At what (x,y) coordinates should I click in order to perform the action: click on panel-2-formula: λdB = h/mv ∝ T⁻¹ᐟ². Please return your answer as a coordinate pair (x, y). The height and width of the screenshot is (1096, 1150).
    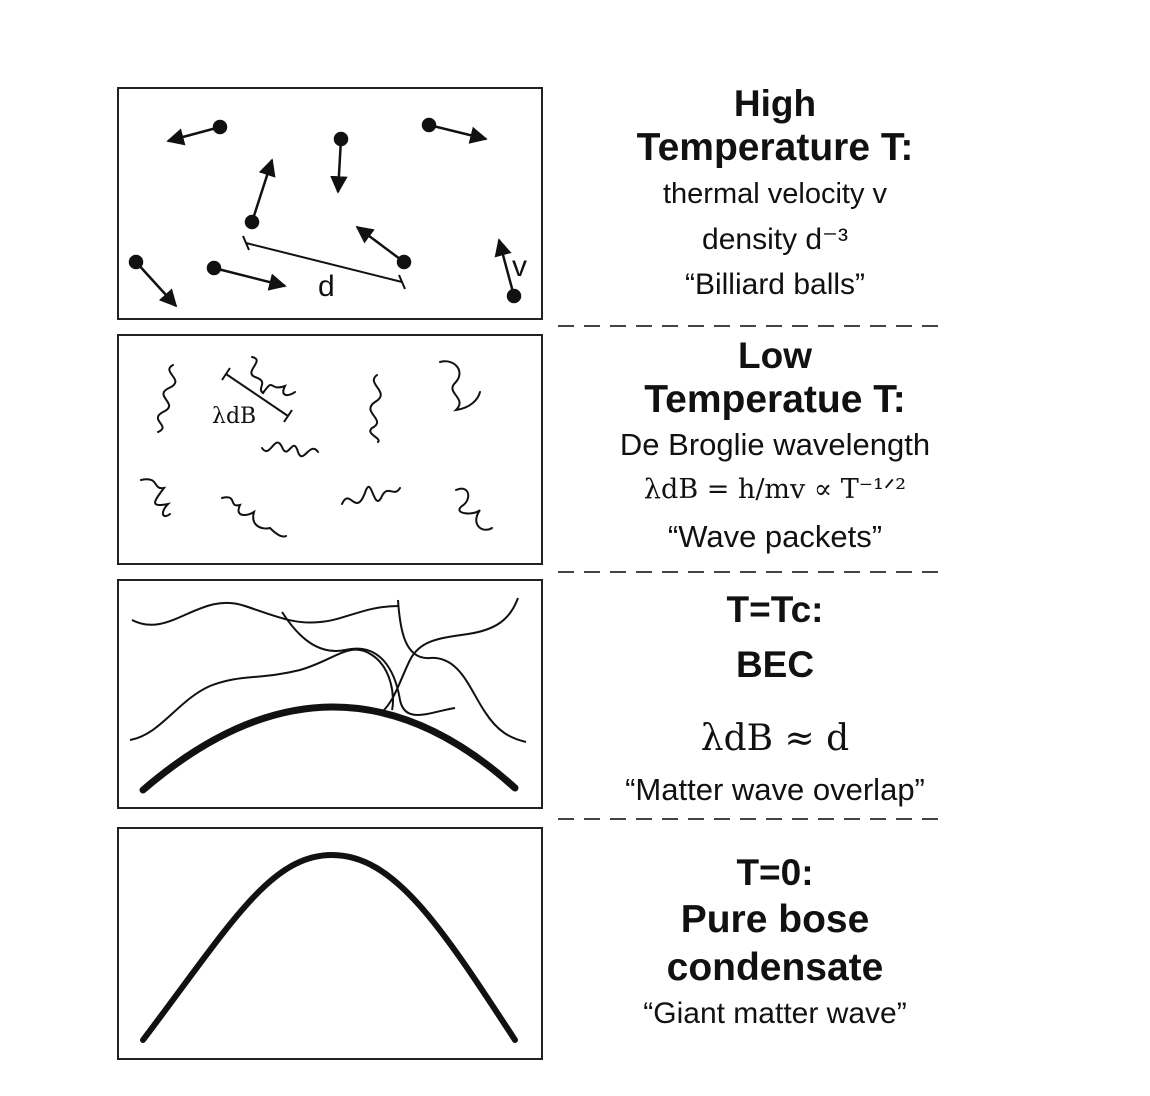
    Looking at the image, I should click on (775, 489).